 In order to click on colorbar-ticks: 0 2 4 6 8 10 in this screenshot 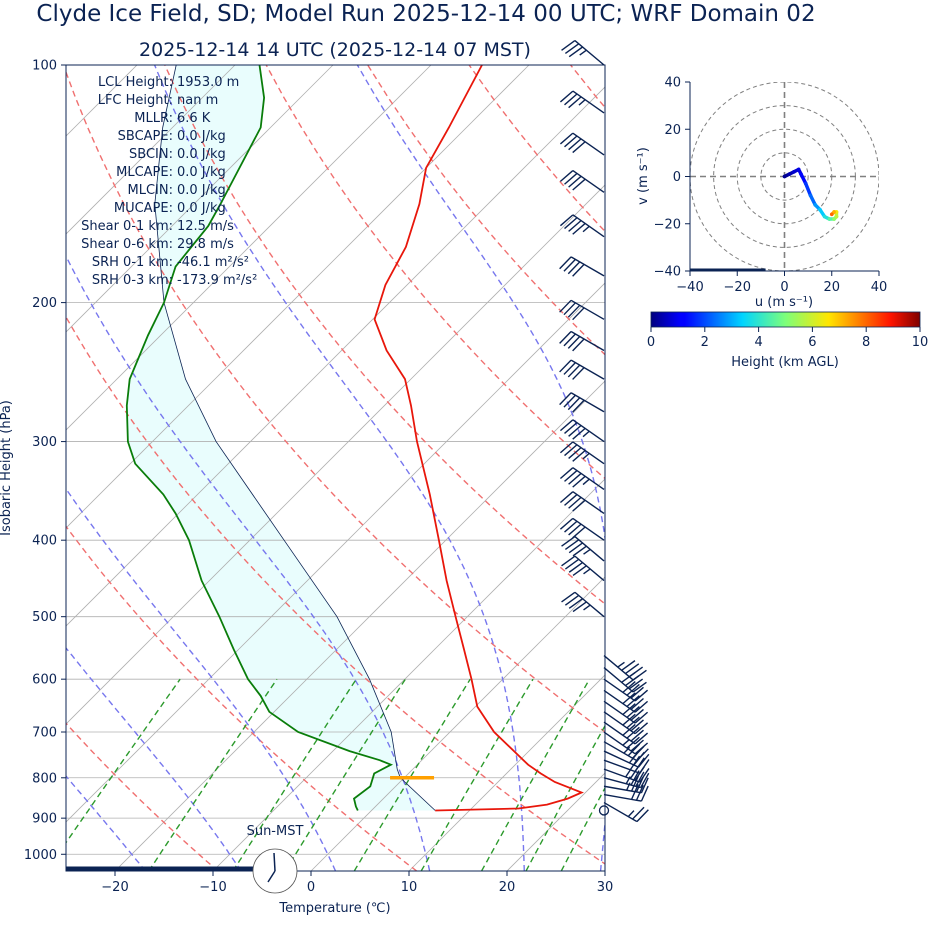, I will do `click(787, 338)`.